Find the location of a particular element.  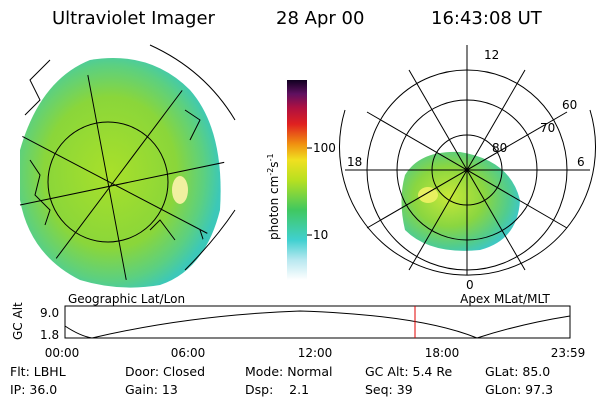

panel-label: Apex MLat/MLT is located at coordinates (505, 299).